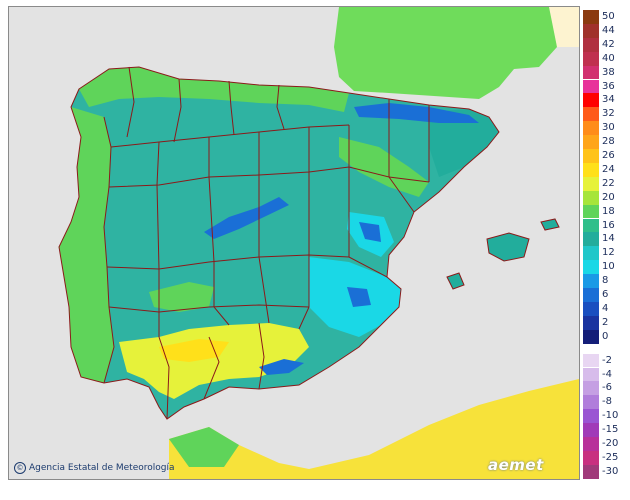 This screenshot has width=630, height=500. I want to click on legend-label: 44, so click(608, 30).